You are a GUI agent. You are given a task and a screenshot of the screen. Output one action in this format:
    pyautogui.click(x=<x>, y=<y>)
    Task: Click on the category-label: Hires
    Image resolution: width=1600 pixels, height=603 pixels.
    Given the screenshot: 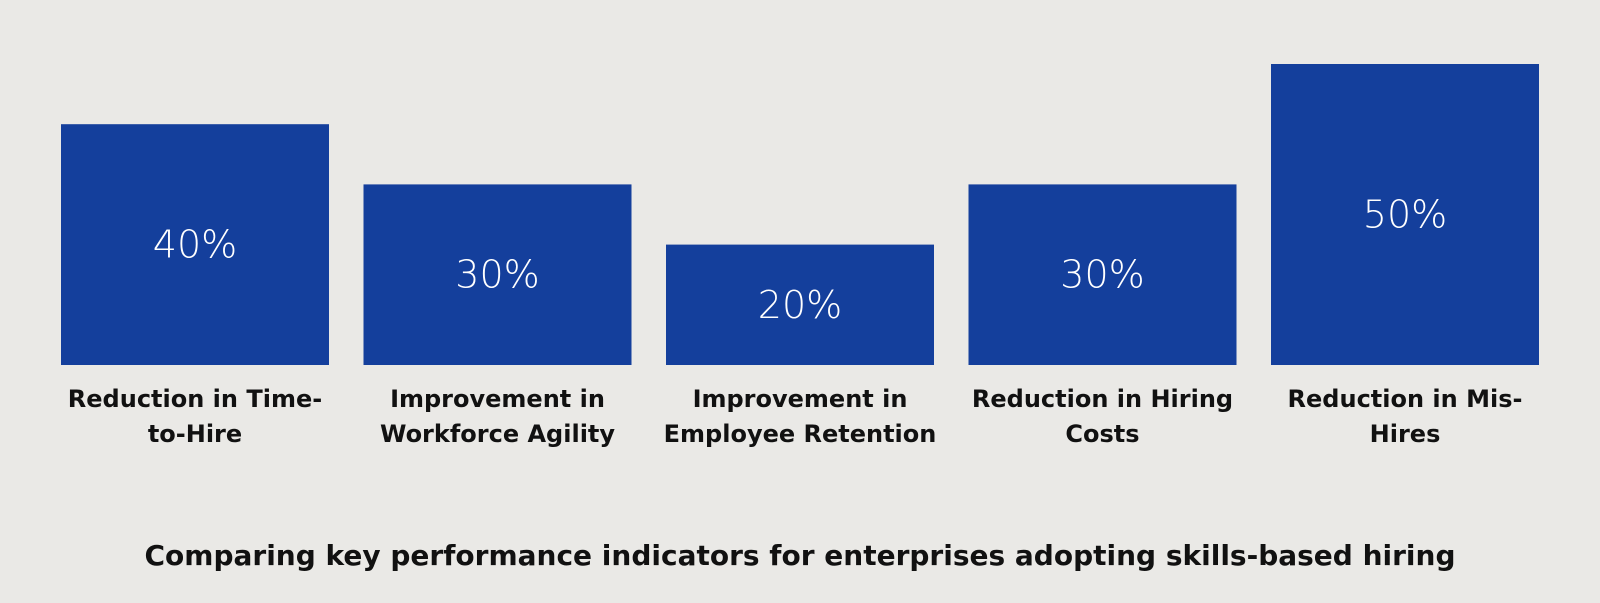 What is the action you would take?
    pyautogui.click(x=1405, y=434)
    